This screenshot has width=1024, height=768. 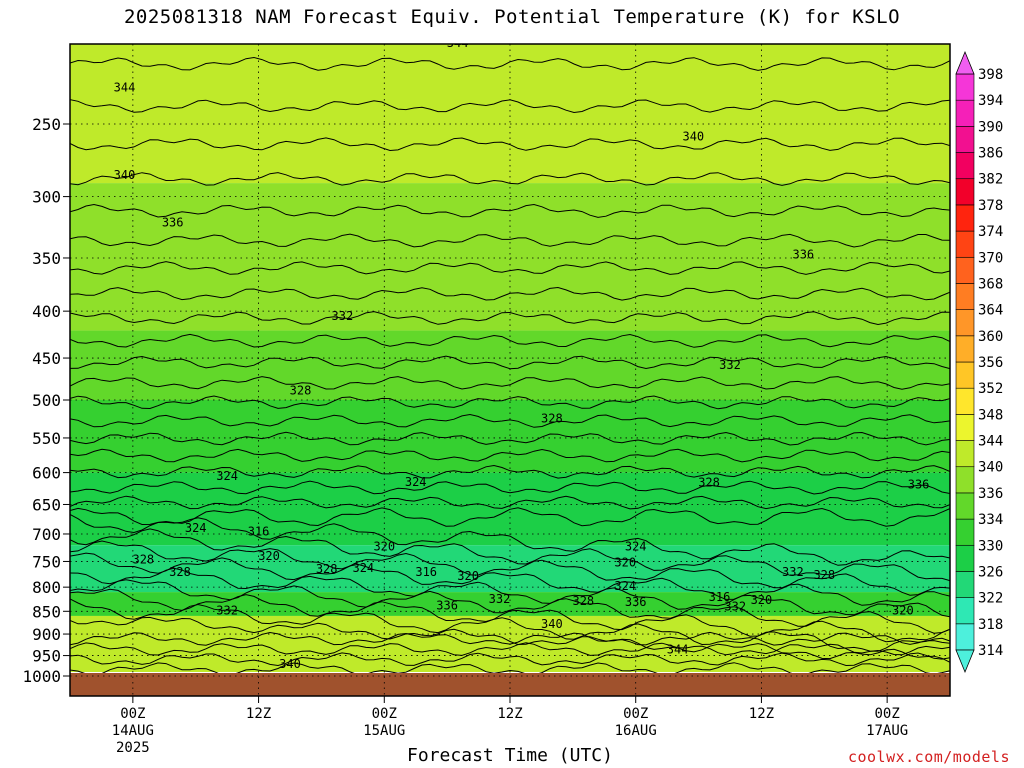 What do you see at coordinates (458, 43) in the screenshot?
I see `contour-label: 344` at bounding box center [458, 43].